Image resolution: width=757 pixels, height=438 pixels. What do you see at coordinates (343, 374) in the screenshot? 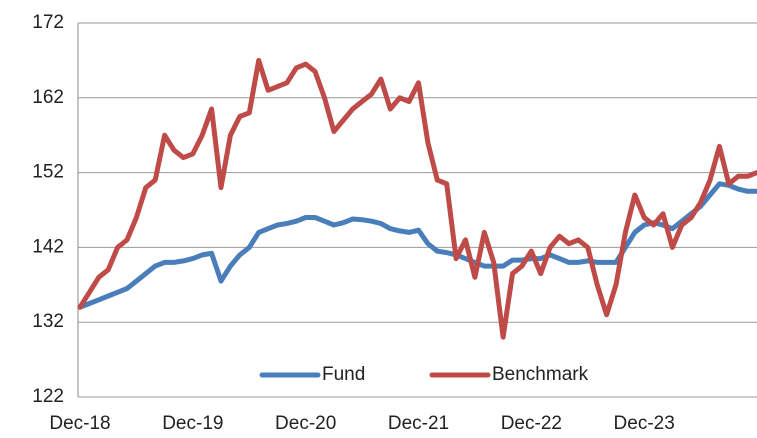
I see `legend-label: Fund` at bounding box center [343, 374].